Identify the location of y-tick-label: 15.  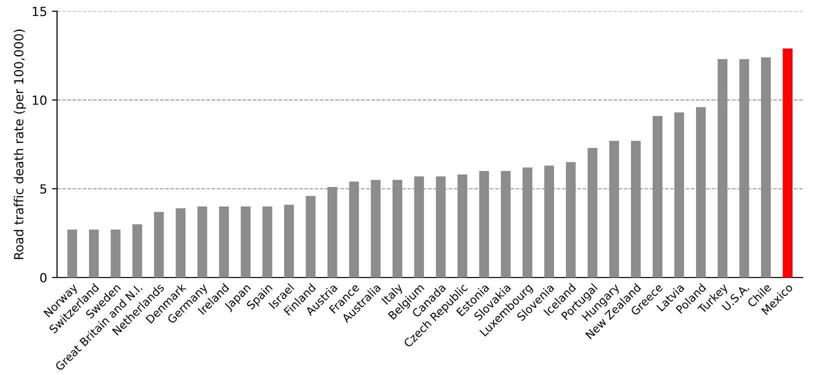
(39, 11).